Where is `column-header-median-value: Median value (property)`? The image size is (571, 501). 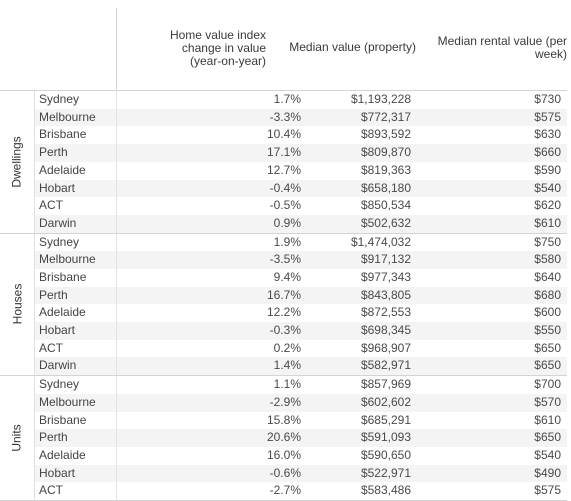 column-header-median-value: Median value (property) is located at coordinates (352, 47).